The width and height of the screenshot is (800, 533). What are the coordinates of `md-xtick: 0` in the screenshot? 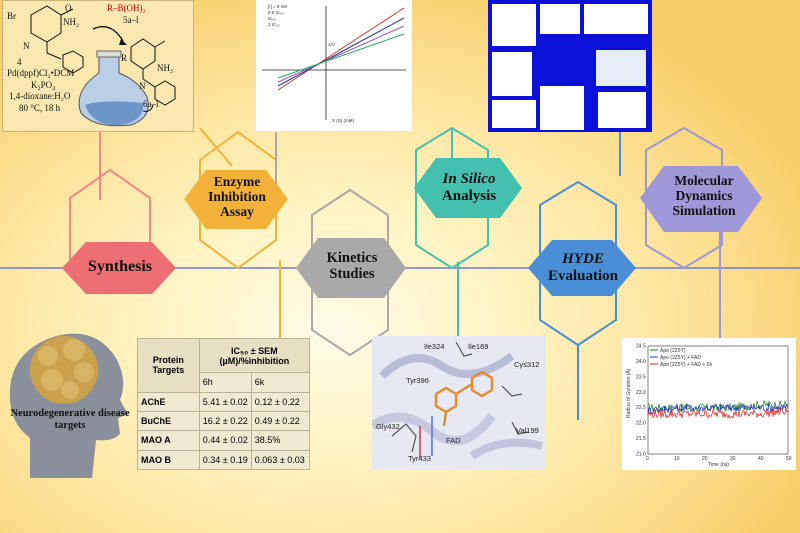 It's located at (647, 459).